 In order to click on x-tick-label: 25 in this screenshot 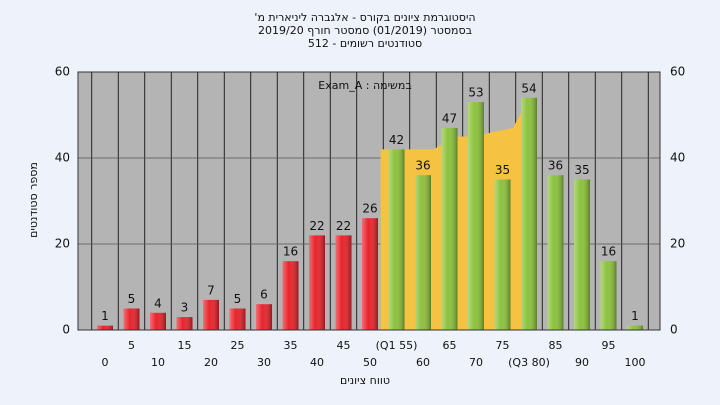, I will do `click(238, 345)`.